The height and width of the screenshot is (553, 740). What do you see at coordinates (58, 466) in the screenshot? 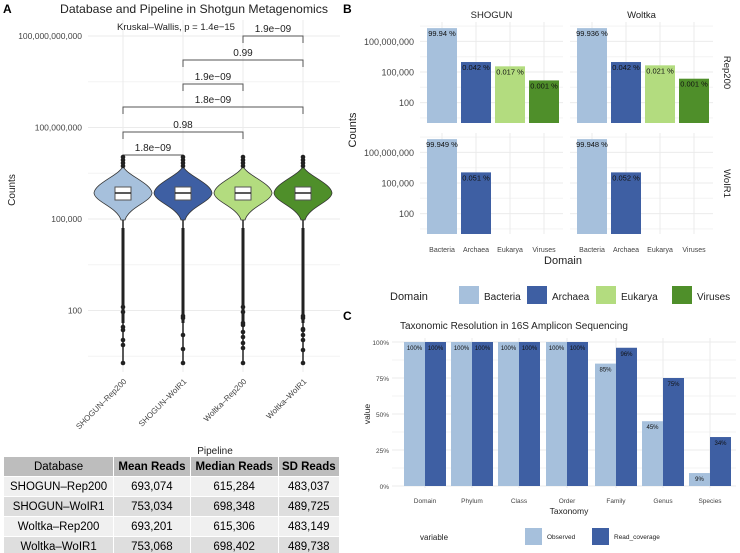
I see `table-header: Database` at bounding box center [58, 466].